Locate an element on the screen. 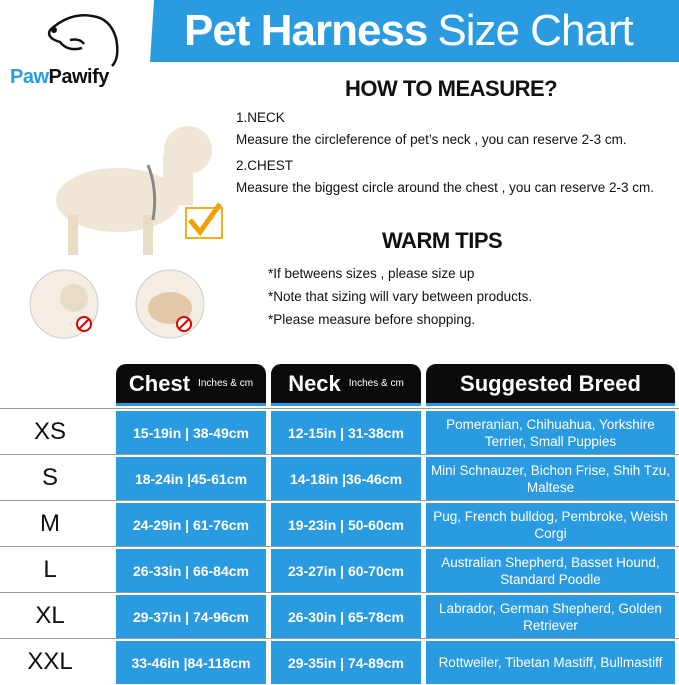 This screenshot has height=685, width=679. brand-part1: Paw is located at coordinates (29, 77).